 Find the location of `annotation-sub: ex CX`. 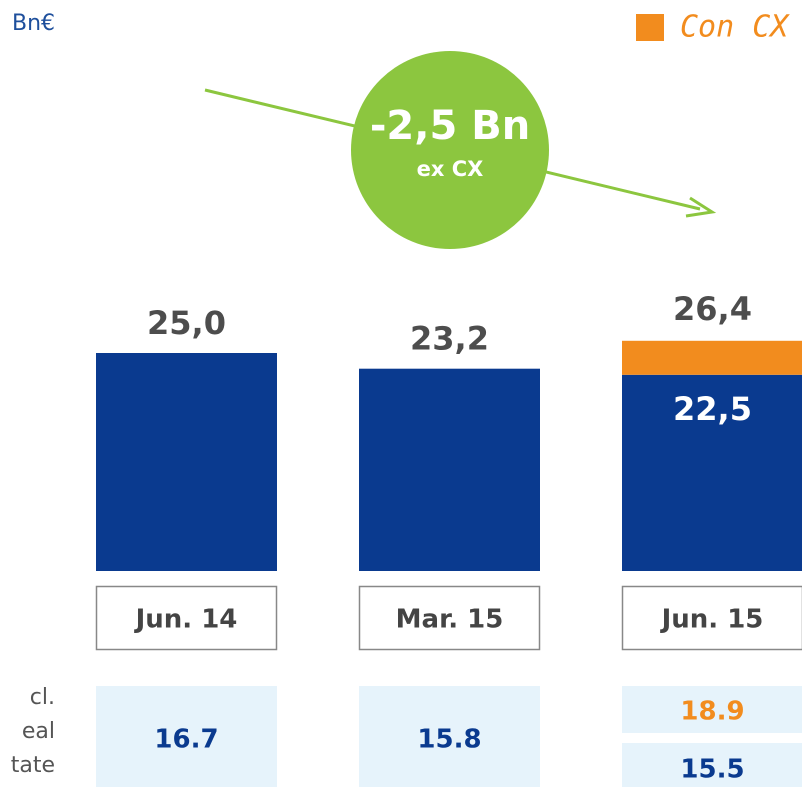

annotation-sub: ex CX is located at coordinates (450, 169).